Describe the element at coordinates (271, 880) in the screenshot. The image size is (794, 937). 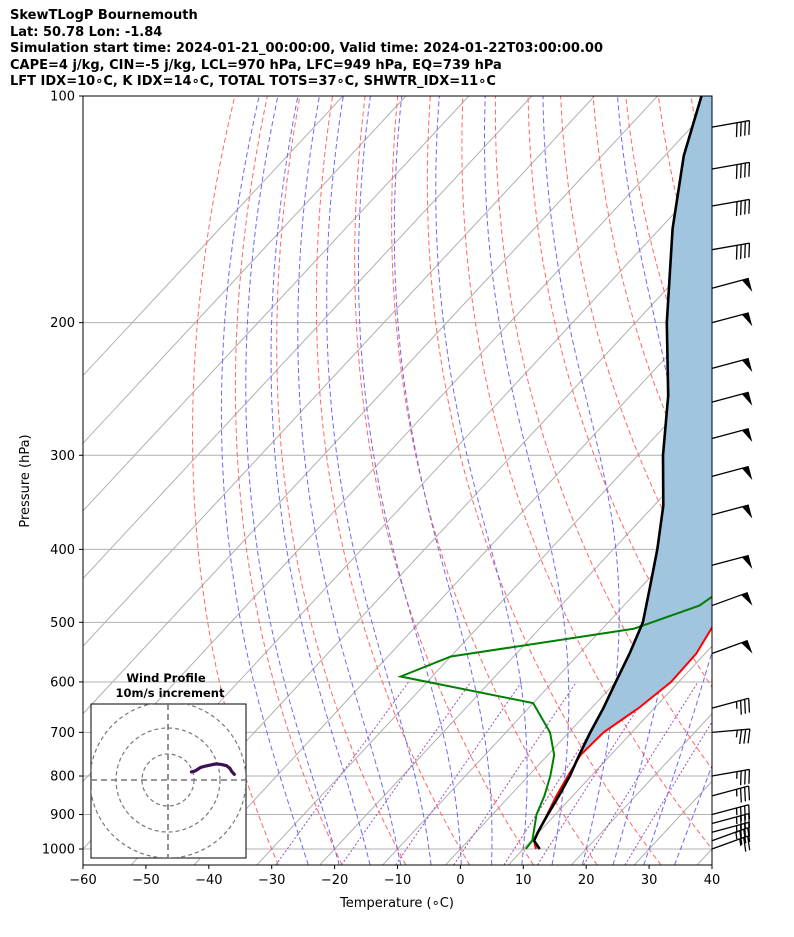
I see `x-tick-label: −30` at that location.